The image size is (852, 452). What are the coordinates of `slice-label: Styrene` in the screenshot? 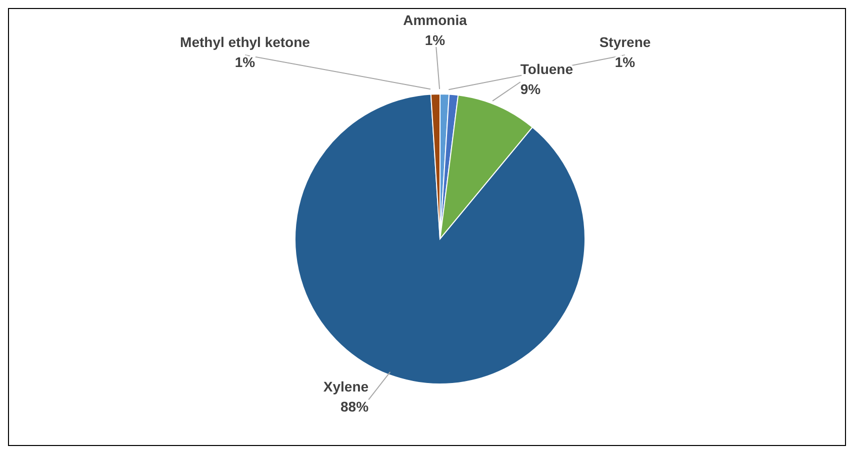 It's located at (625, 42).